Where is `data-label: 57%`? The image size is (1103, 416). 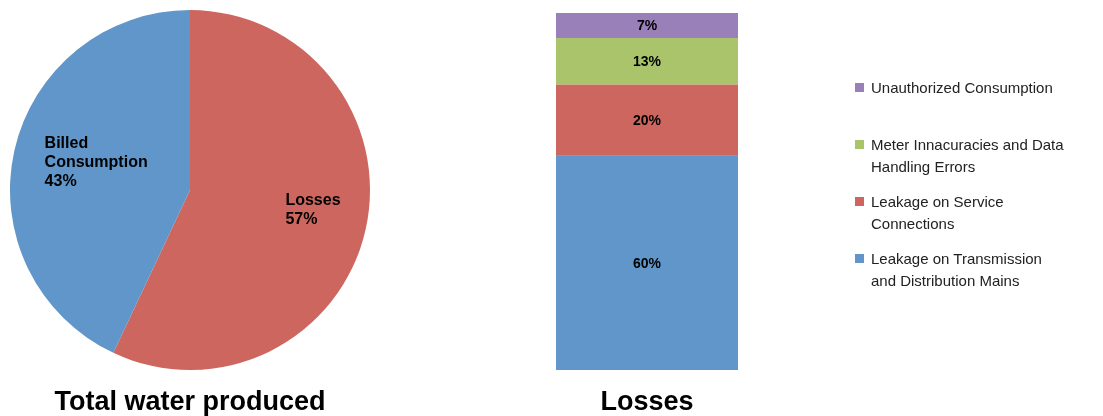
data-label: 57% is located at coordinates (301, 218).